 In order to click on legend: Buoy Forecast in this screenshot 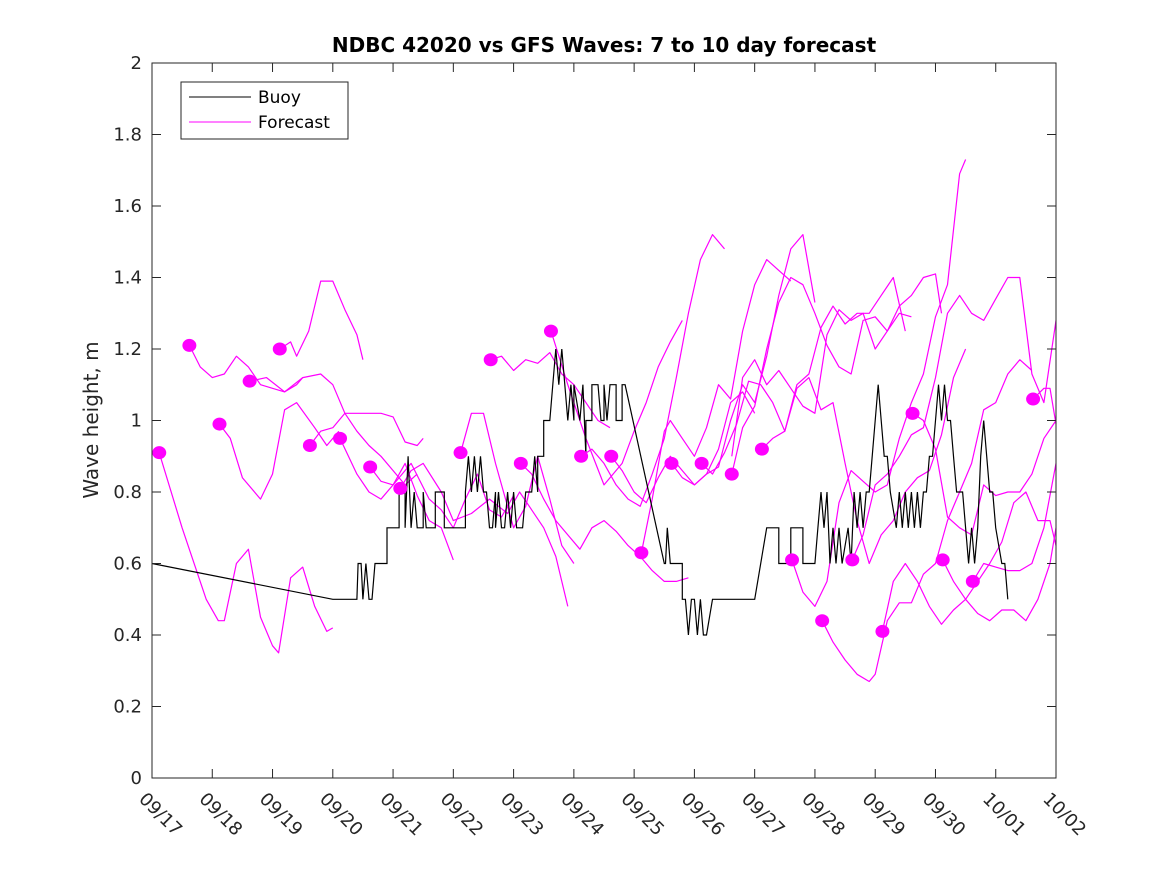, I will do `click(264, 110)`.